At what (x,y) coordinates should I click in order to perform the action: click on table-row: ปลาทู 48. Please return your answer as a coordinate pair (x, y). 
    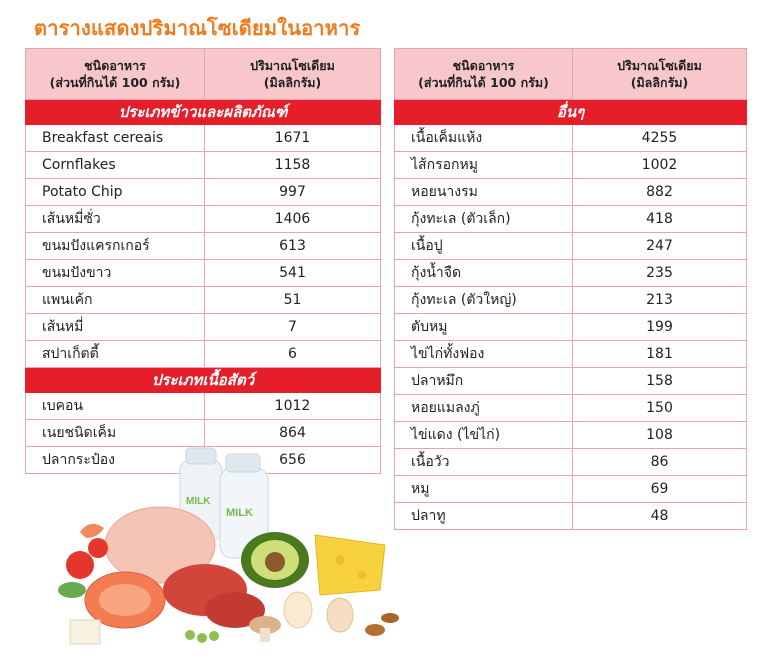
    Looking at the image, I should click on (570, 516).